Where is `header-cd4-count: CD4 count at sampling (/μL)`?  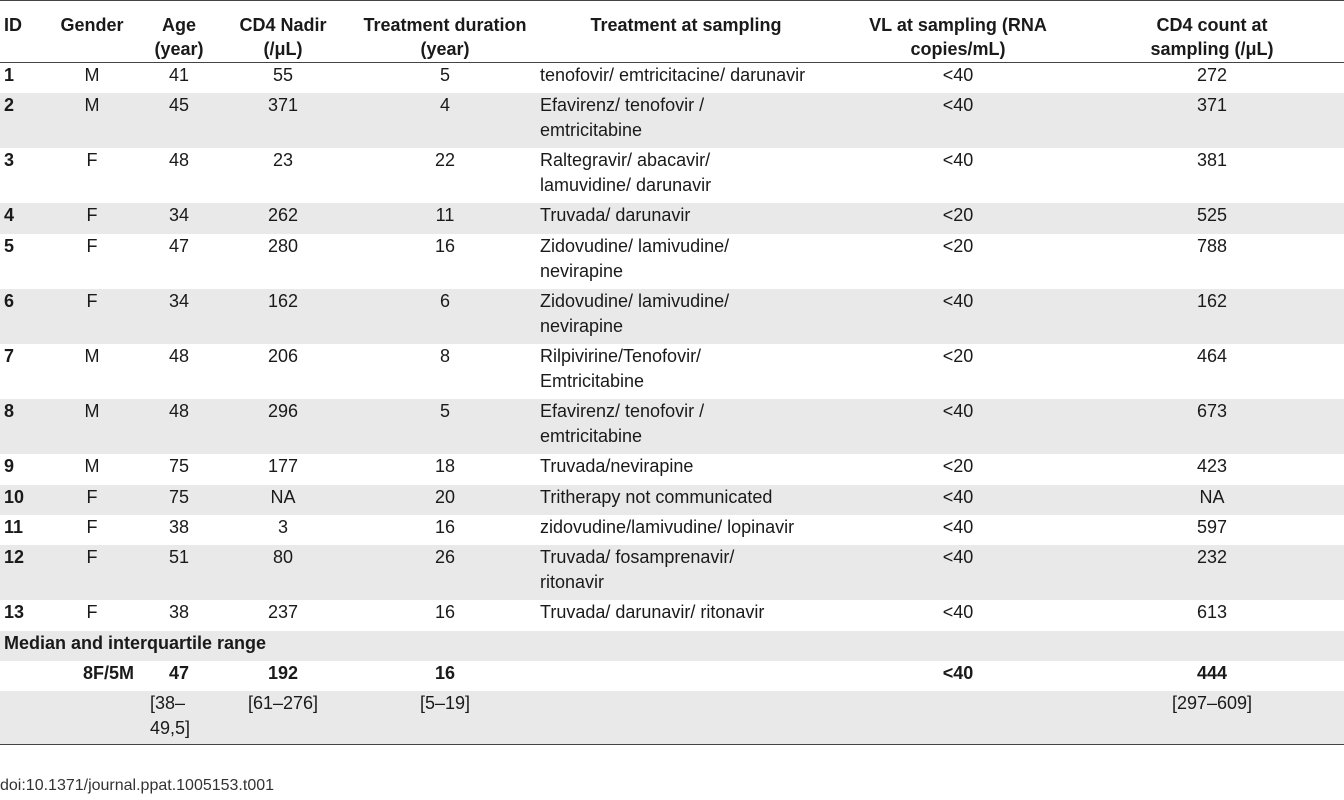 header-cd4-count: CD4 count at sampling (/μL) is located at coordinates (1212, 37).